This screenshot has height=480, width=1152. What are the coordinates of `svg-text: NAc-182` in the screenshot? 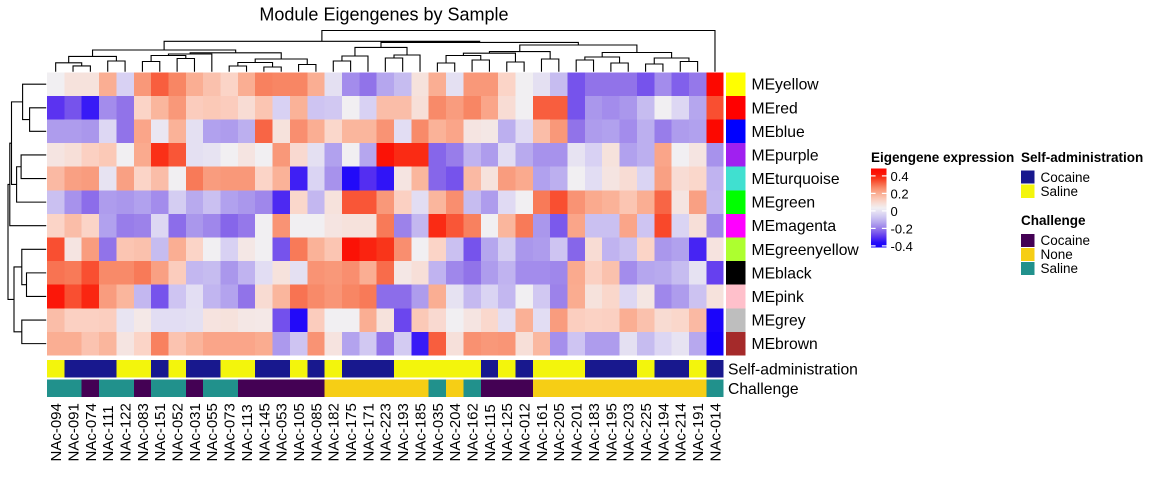 It's located at (334, 432).